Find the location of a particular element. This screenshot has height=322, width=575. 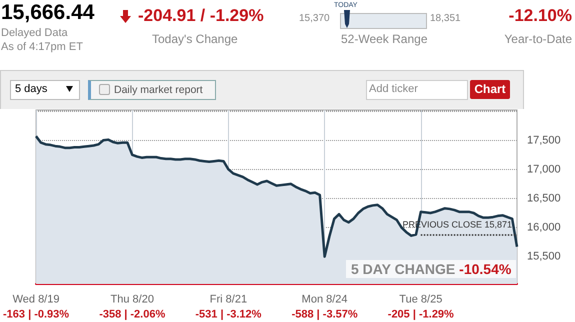

chart-subtitle: Delayed Data is located at coordinates (34, 33).